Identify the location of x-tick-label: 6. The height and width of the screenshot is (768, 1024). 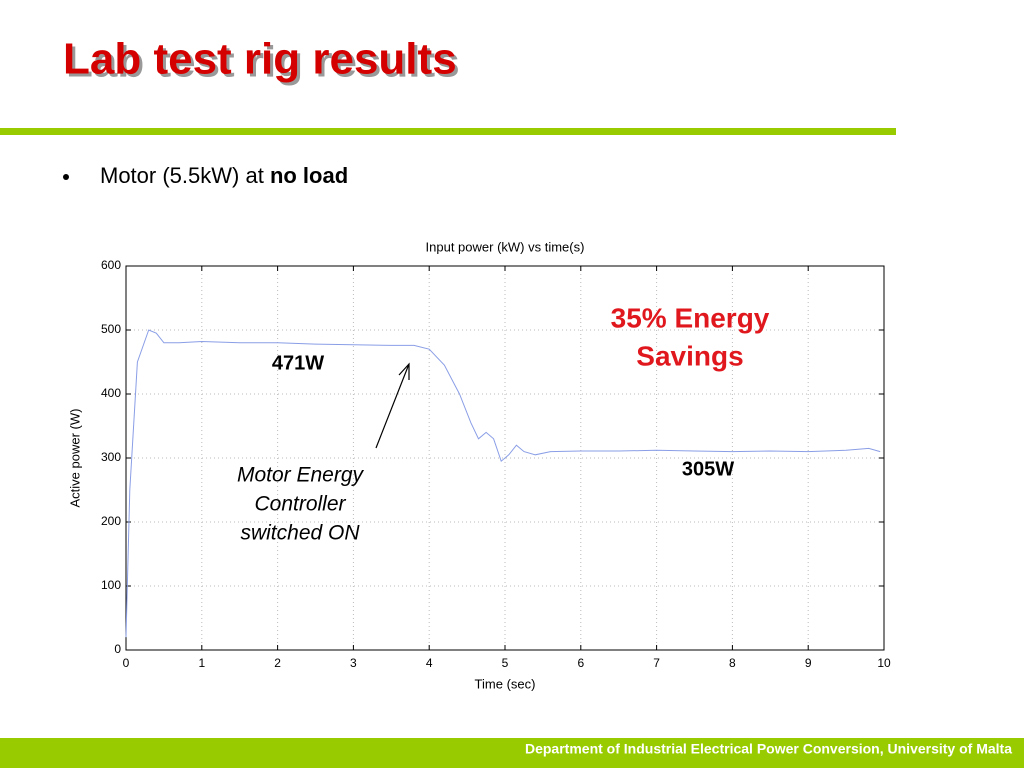
(580, 663).